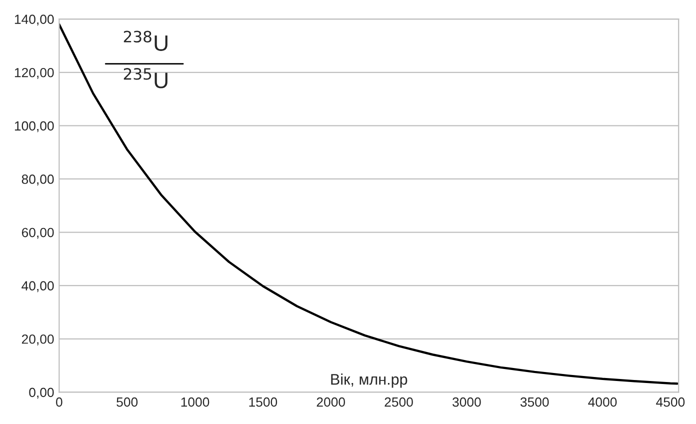 This screenshot has height=424, width=696. I want to click on x-tick-label: 2500, so click(398, 402).